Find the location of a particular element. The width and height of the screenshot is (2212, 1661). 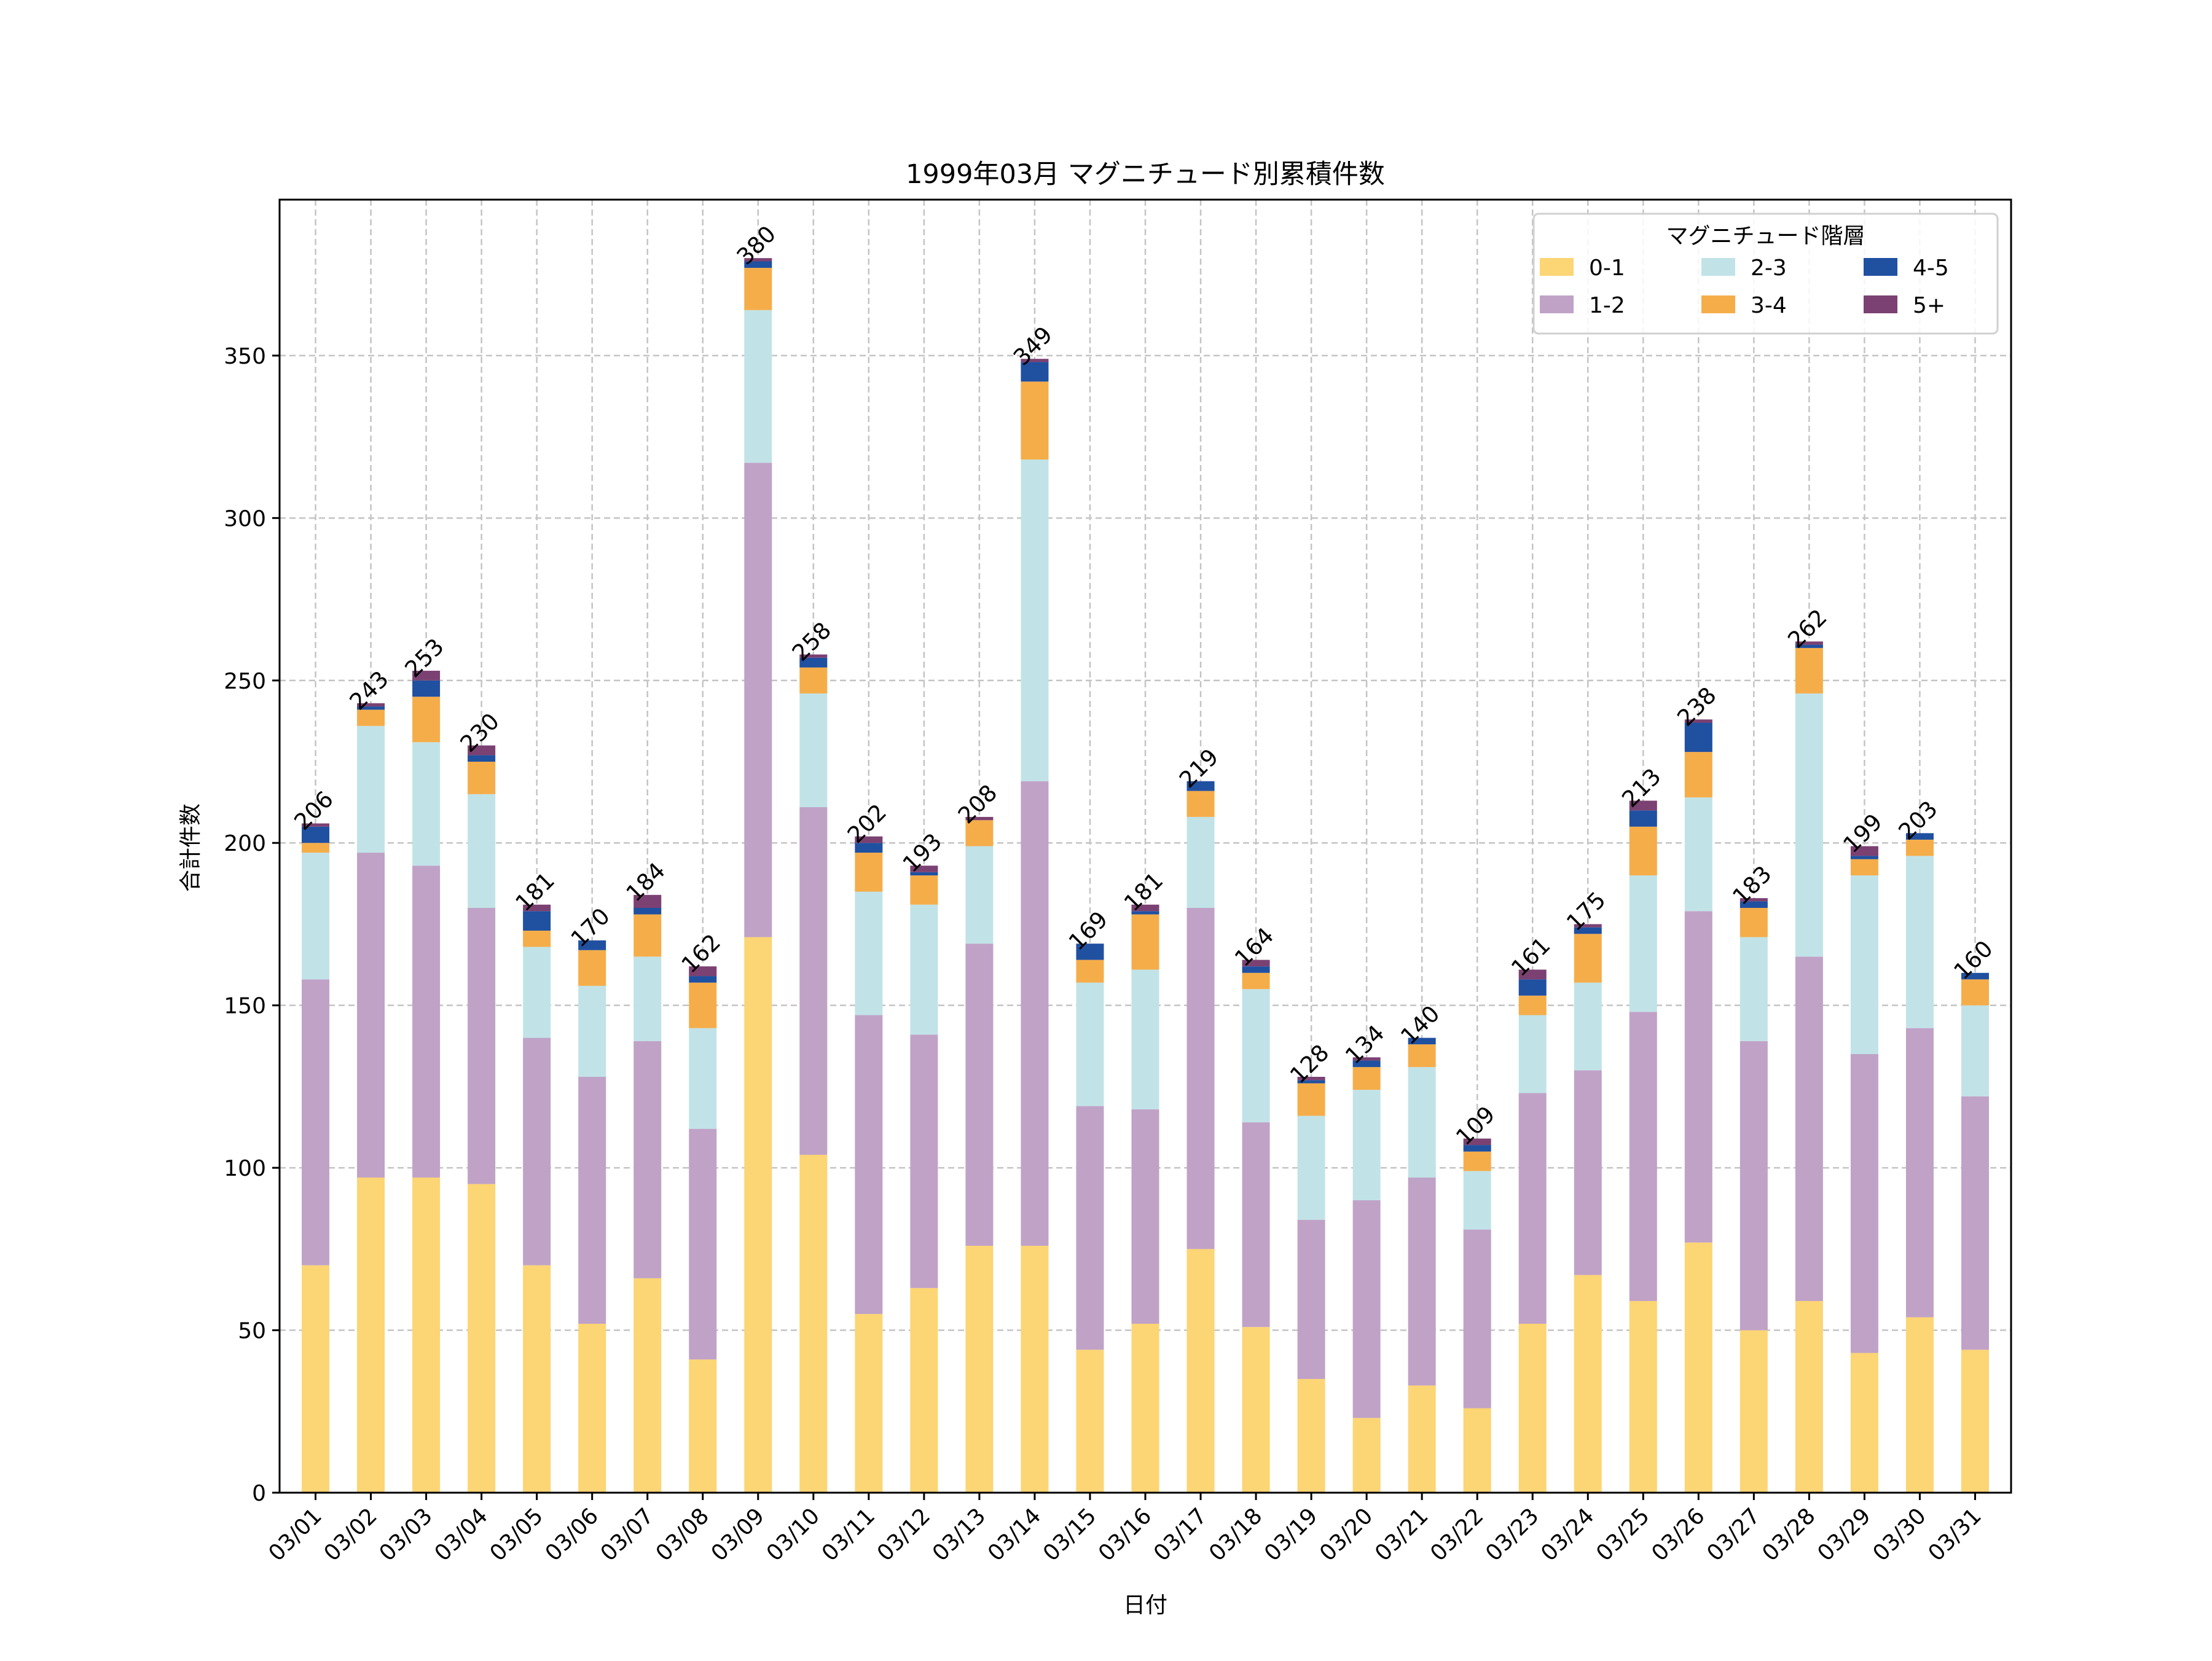

x-tick-label: 03/23 is located at coordinates (1512, 1534).